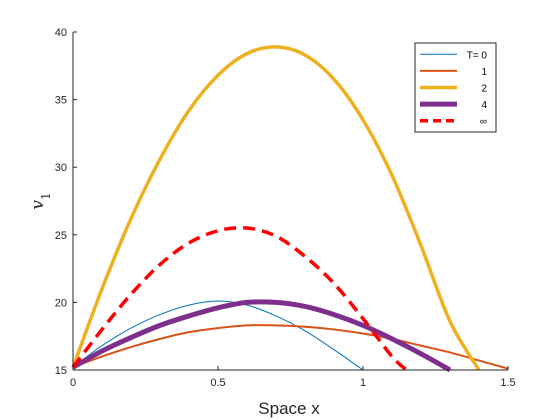 The image size is (560, 420). I want to click on x-tick-label: 1, so click(363, 383).